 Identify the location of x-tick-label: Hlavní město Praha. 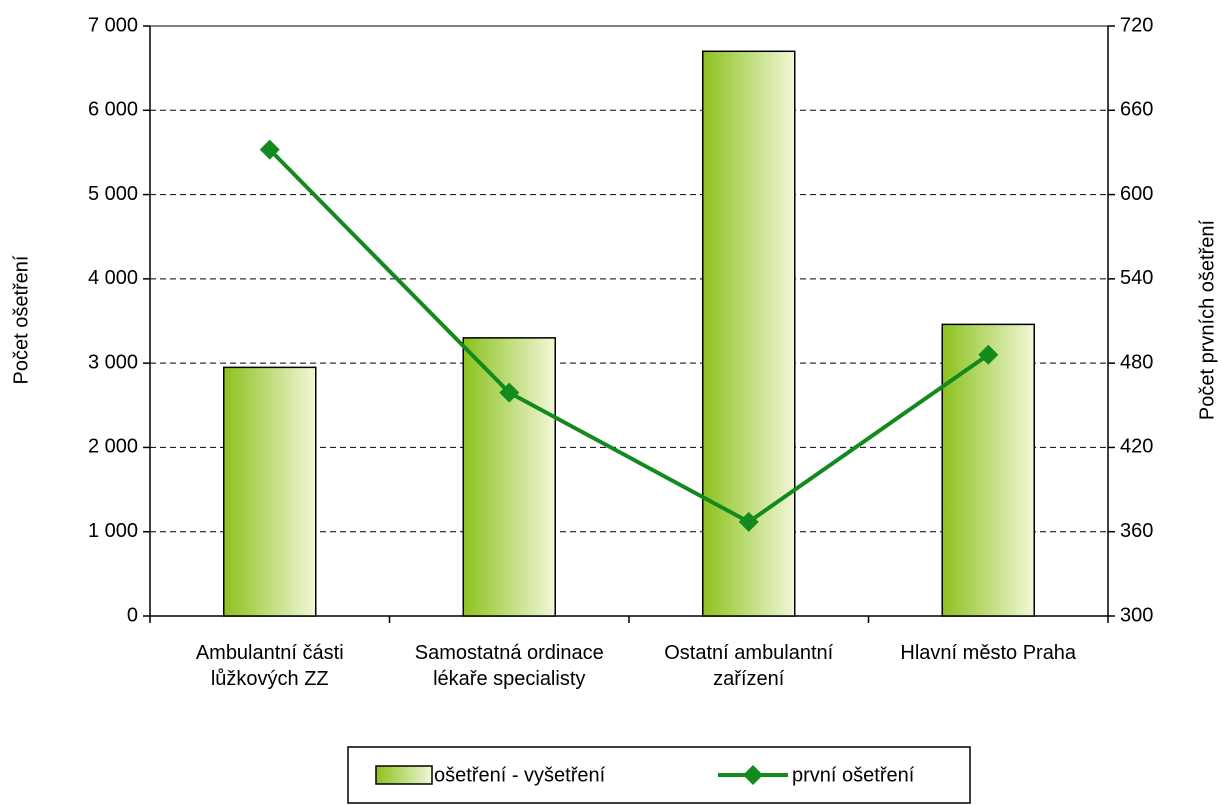
(988, 653).